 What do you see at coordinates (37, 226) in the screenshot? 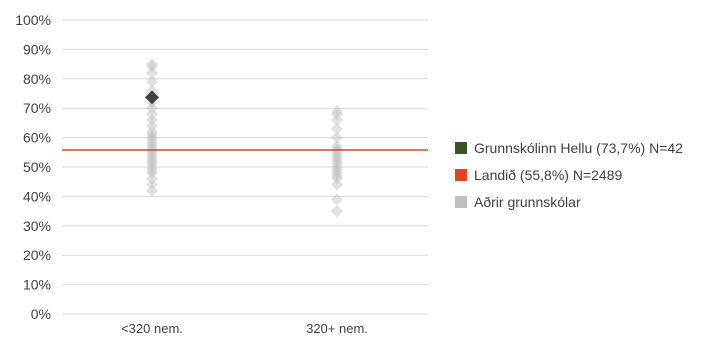
I see `y-tick-label: 30%` at bounding box center [37, 226].